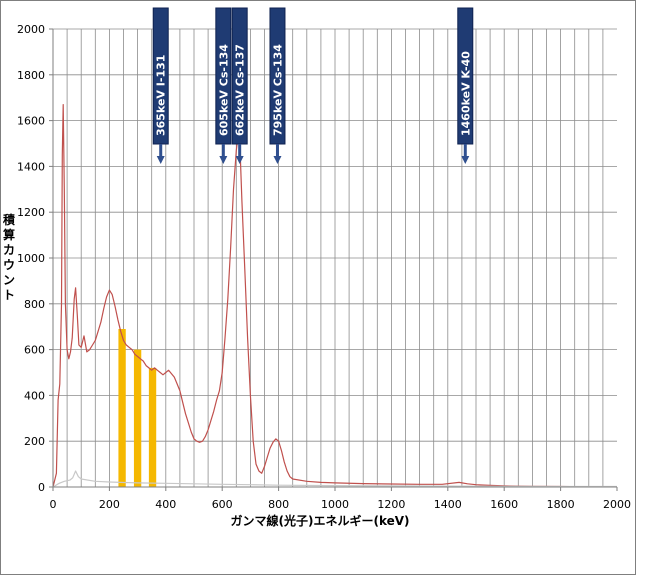  Describe the element at coordinates (34, 304) in the screenshot. I see `y-tick-label: 800` at that location.